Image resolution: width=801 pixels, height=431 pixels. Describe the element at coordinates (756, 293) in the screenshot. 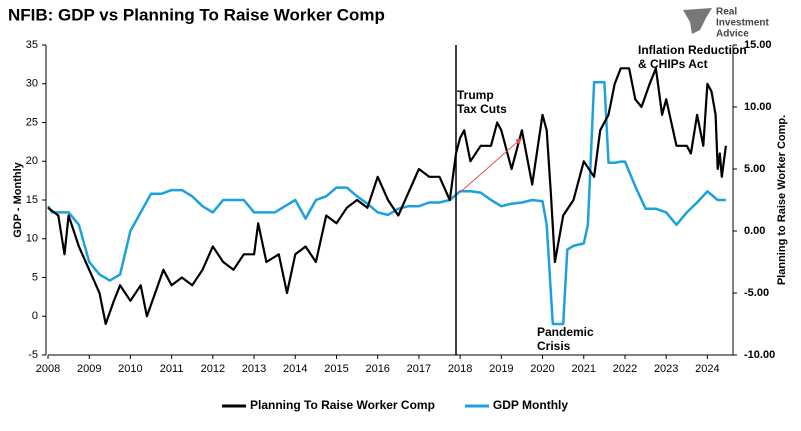

I see `y2-tick-label: -5.00` at that location.